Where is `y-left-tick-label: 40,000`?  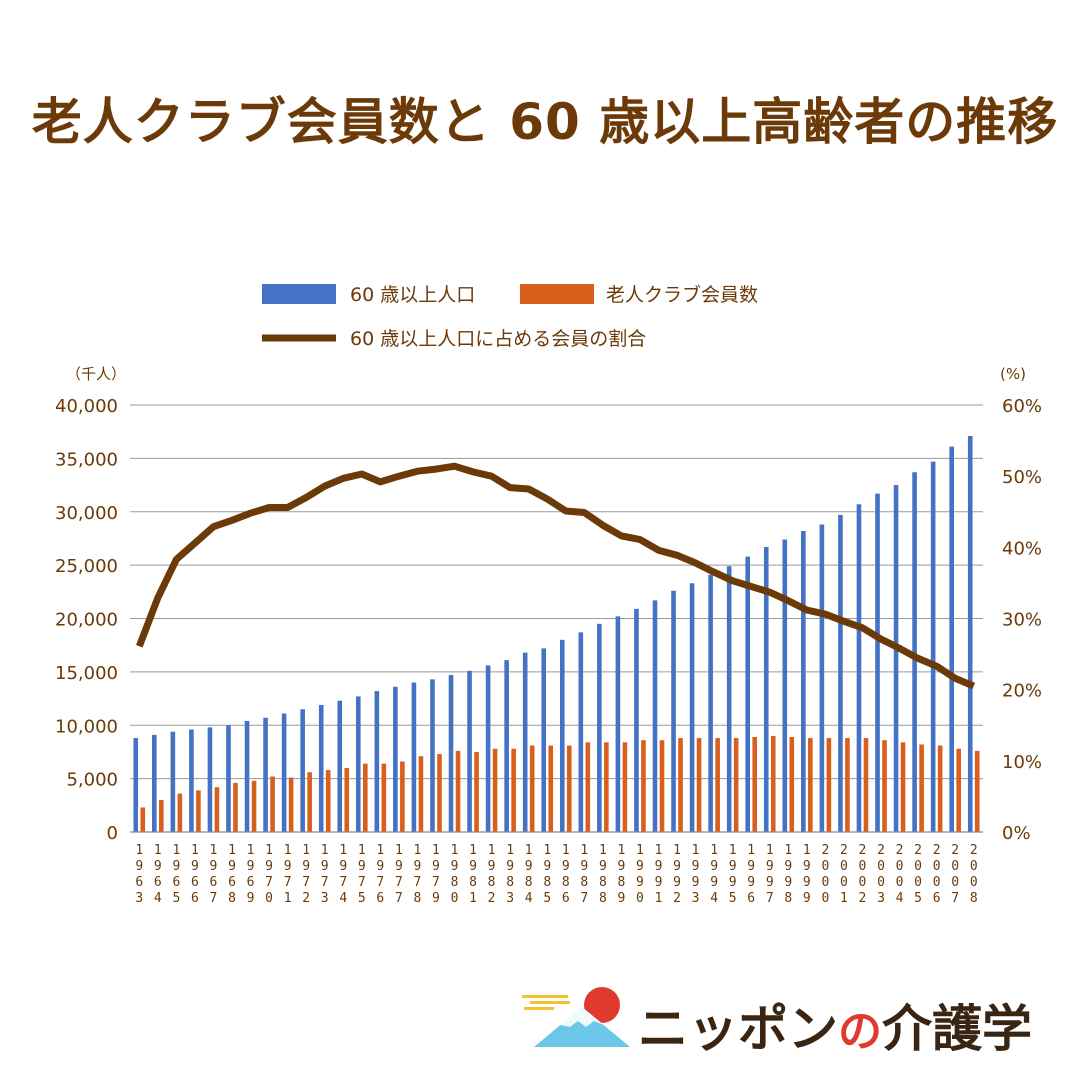
y-left-tick-label: 40,000 is located at coordinates (86, 406).